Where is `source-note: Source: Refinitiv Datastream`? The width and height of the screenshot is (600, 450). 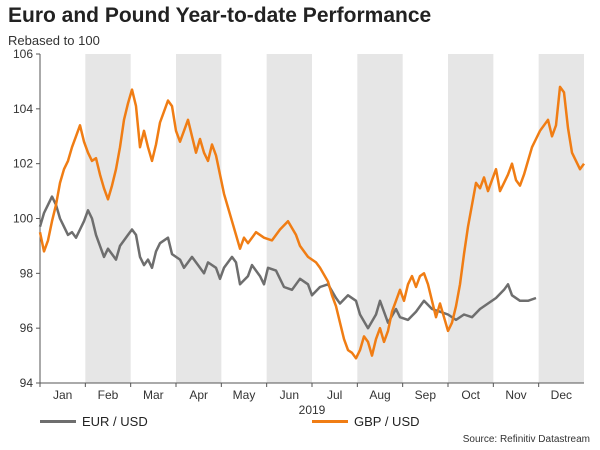
source-note: Source: Refinitiv Datastream is located at coordinates (526, 439).